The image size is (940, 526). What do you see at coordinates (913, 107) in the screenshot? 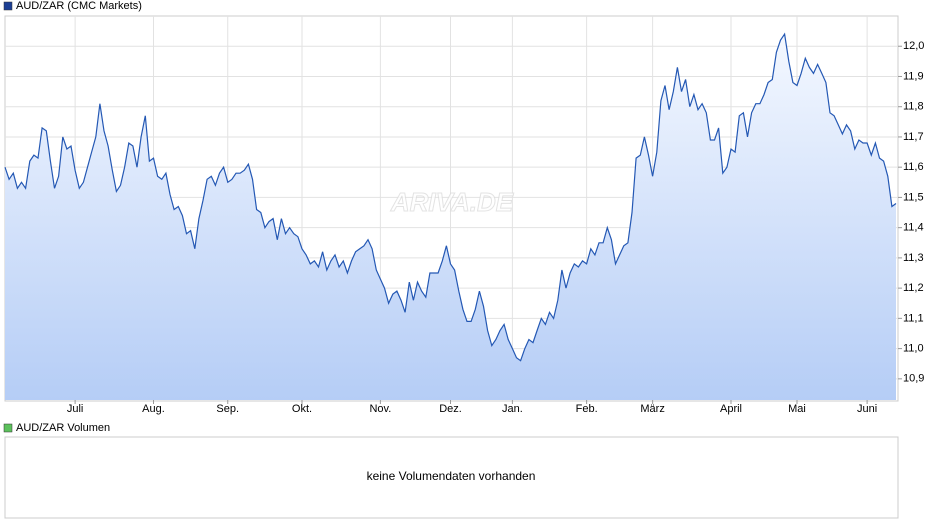
I see `y-tick-label: 11,8` at bounding box center [913, 107].